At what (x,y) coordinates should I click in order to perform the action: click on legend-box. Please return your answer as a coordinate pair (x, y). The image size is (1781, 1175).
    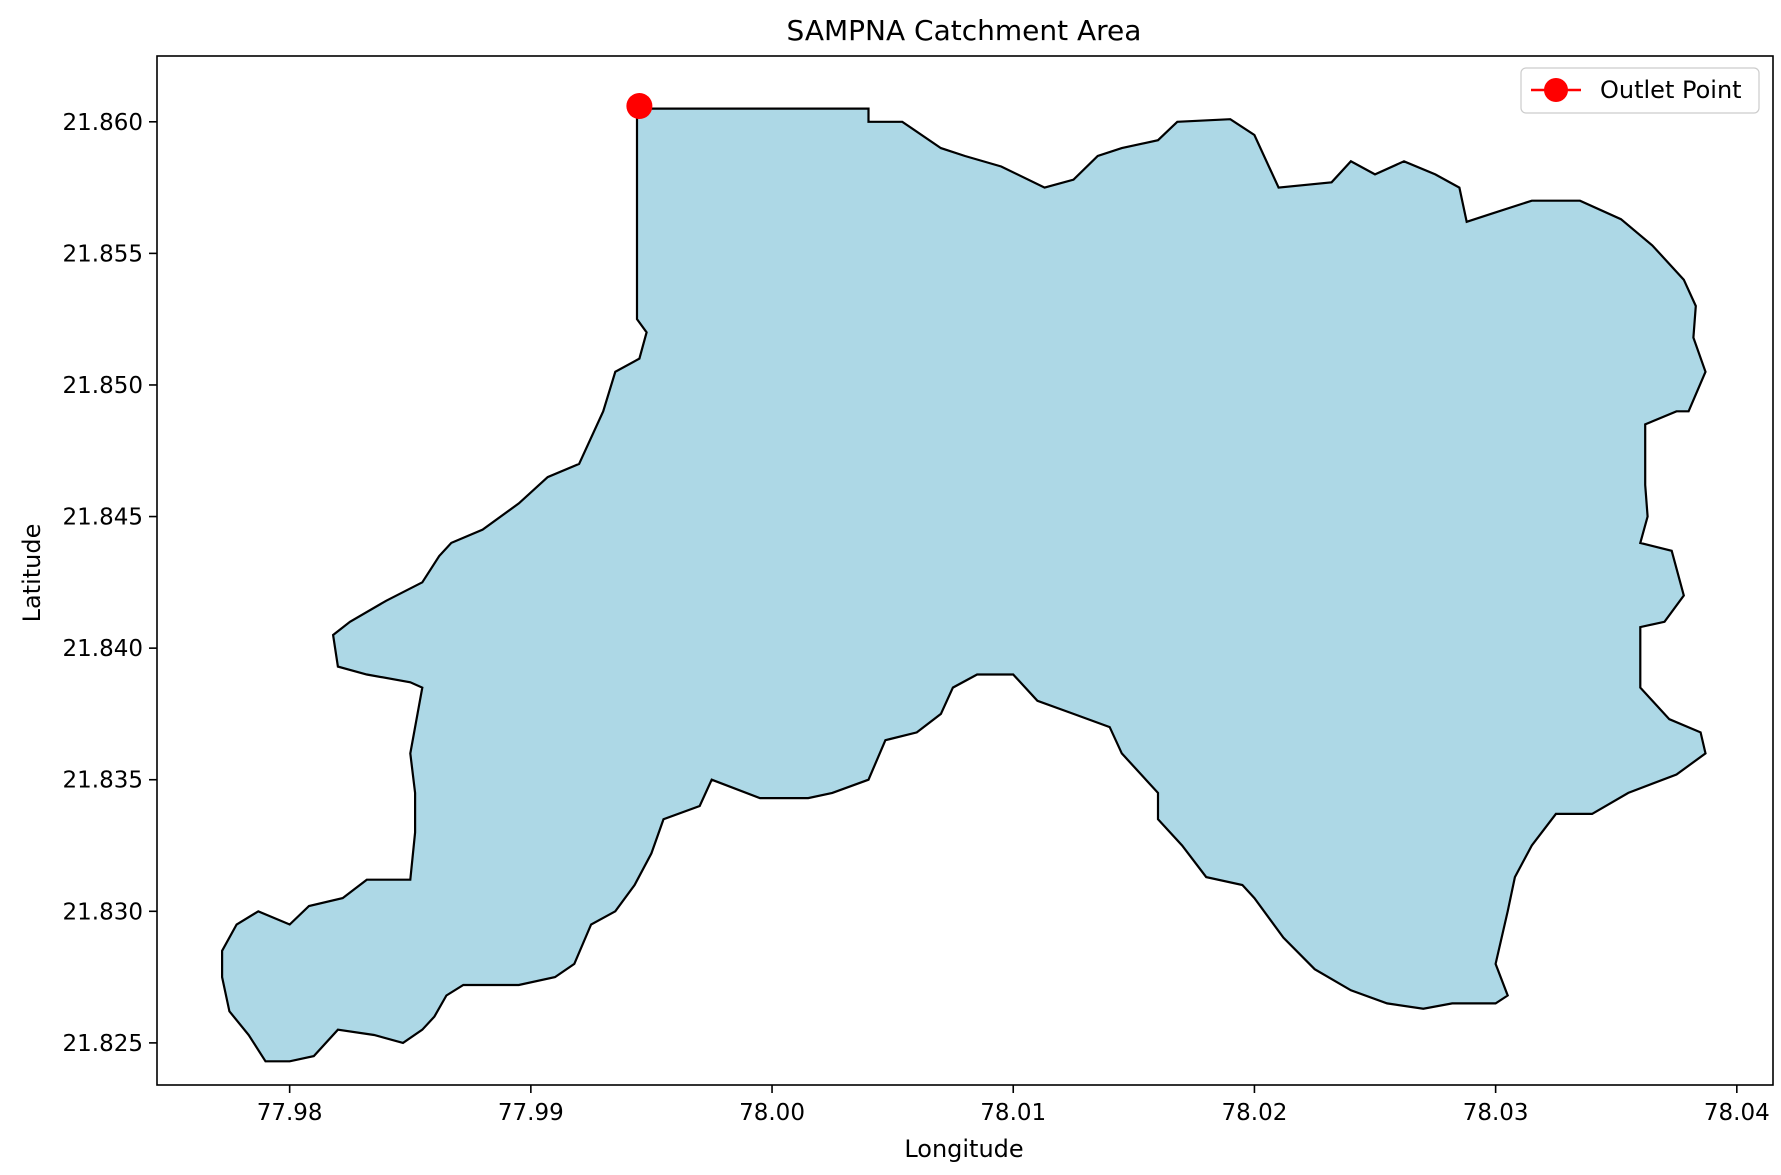
    Looking at the image, I should click on (1640, 90).